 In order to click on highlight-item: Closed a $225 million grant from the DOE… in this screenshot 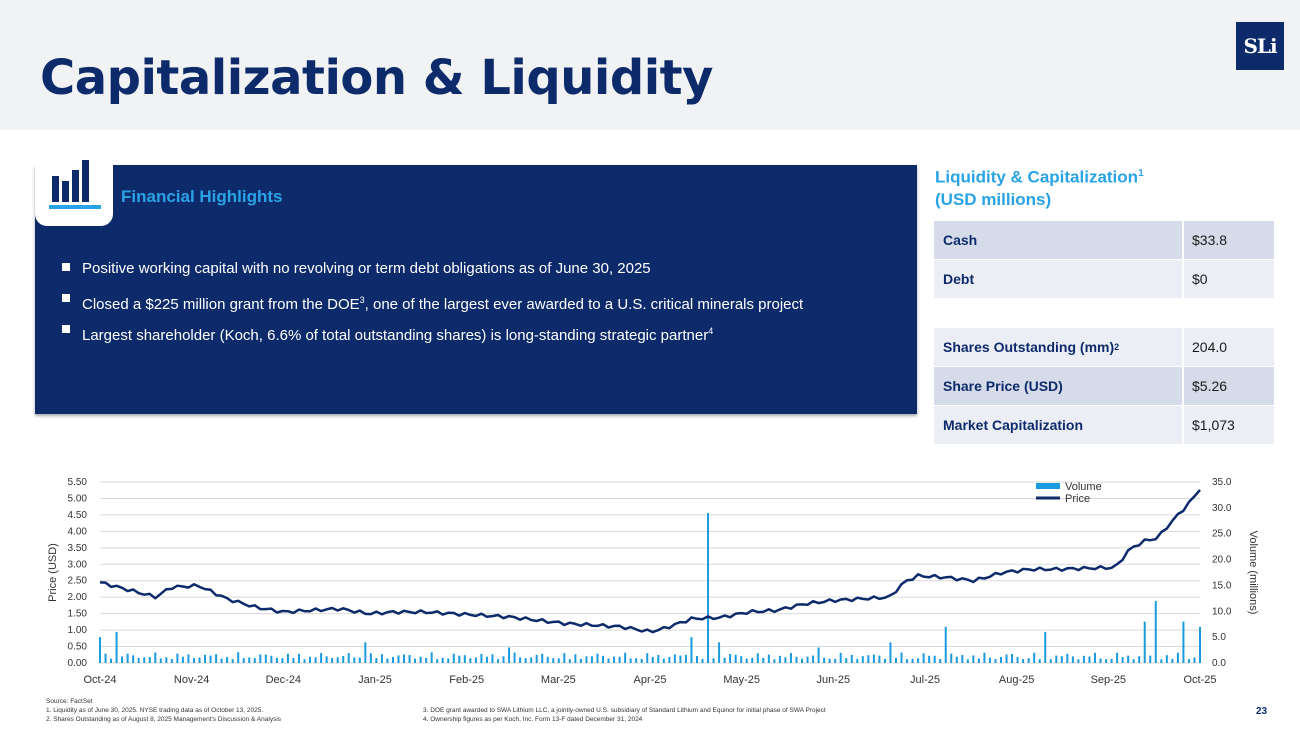, I will do `click(432, 304)`.